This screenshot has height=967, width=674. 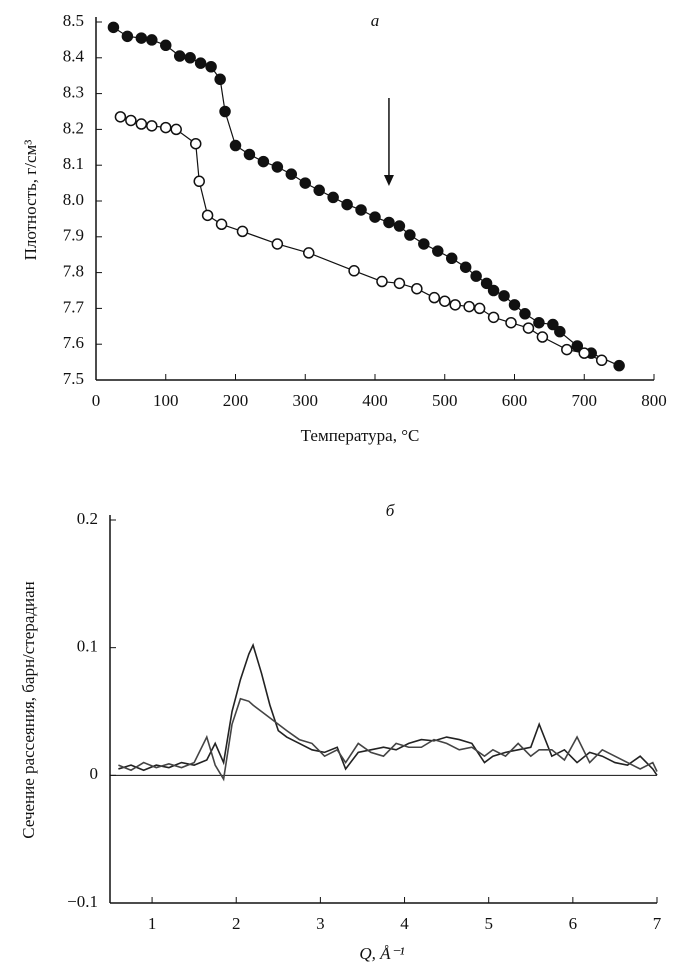 What do you see at coordinates (87, 518) in the screenshot?
I see `y-tick-label: 0.2` at bounding box center [87, 518].